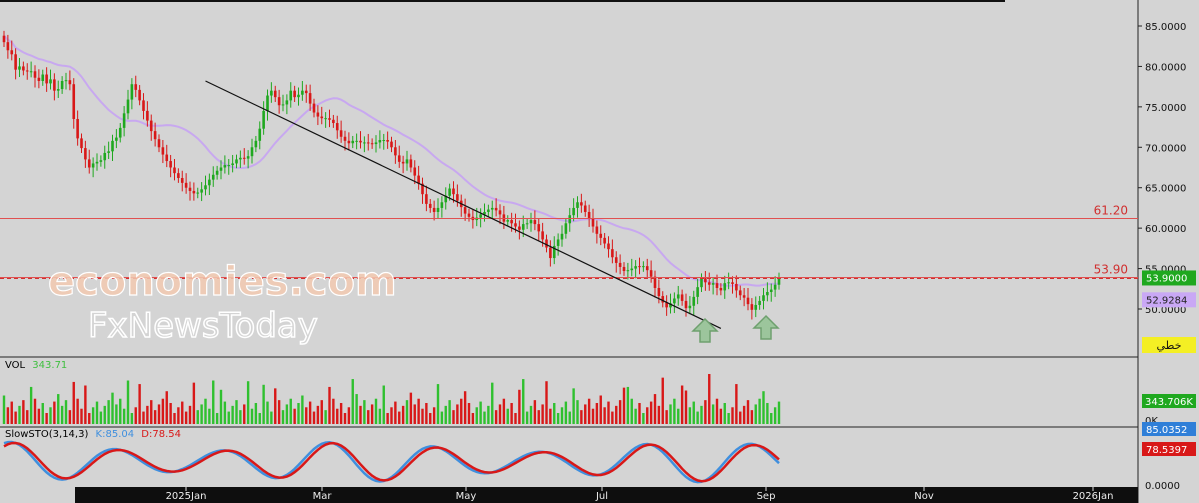  What do you see at coordinates (735, 328) in the screenshot?
I see `support-arrows` at bounding box center [735, 328].